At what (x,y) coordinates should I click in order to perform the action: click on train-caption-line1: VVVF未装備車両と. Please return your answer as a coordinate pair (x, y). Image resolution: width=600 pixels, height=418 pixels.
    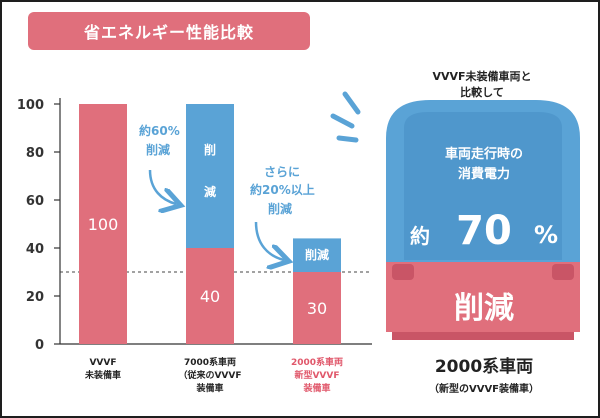
    Looking at the image, I should click on (481, 76).